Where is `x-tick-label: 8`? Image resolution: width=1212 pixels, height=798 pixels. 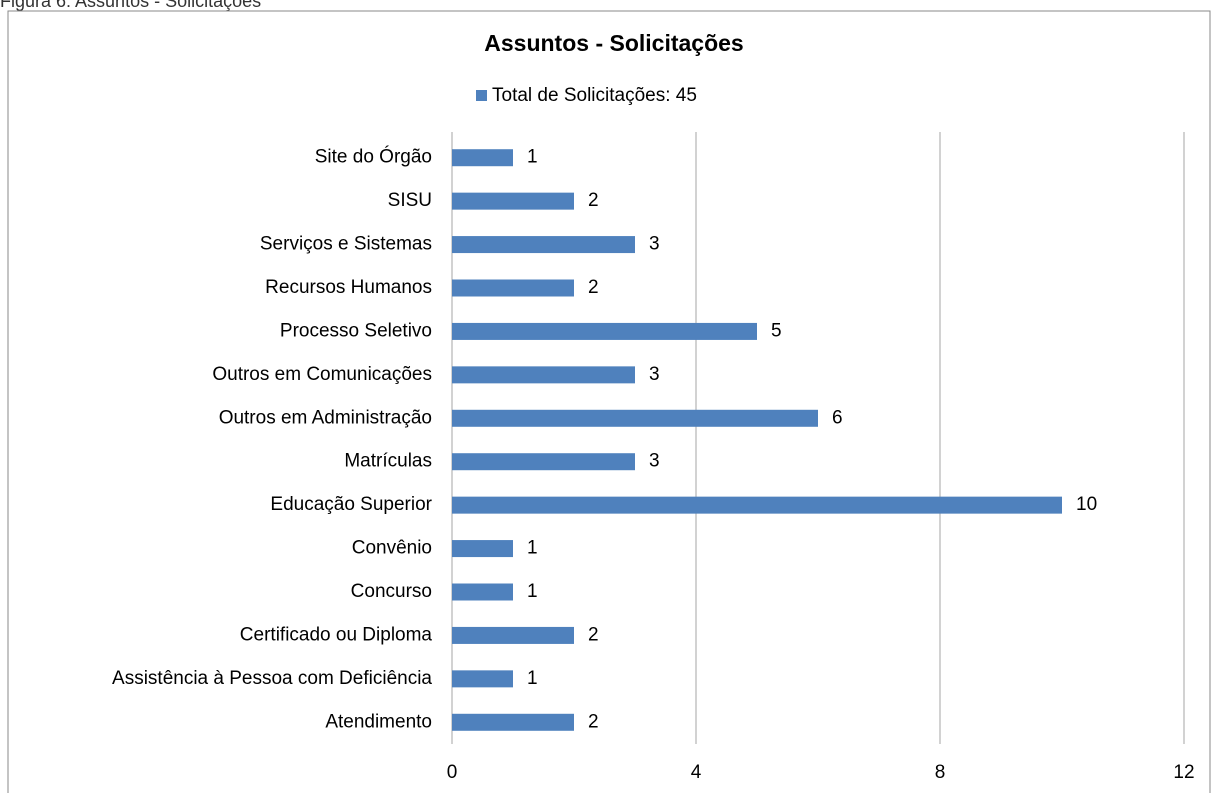 x-tick-label: 8 is located at coordinates (940, 772).